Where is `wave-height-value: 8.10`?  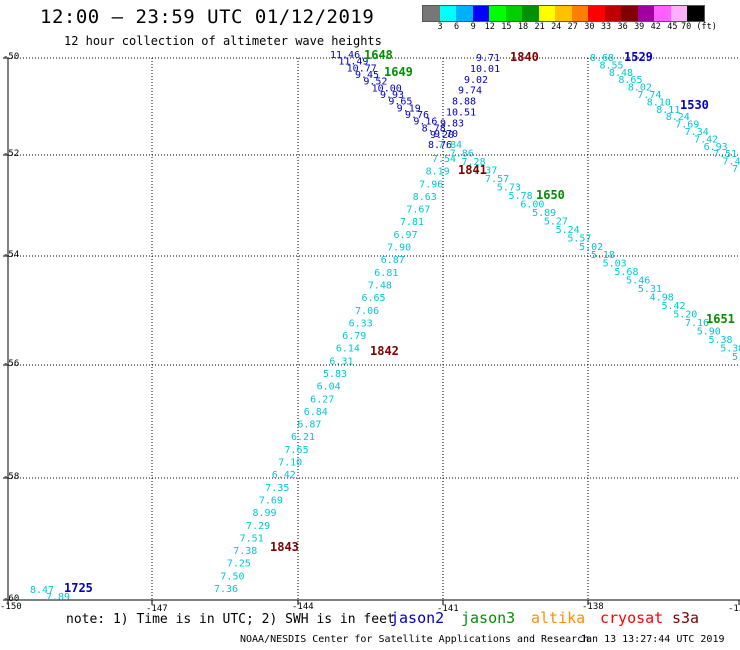
wave-height-value: 8.10 is located at coordinates (659, 102).